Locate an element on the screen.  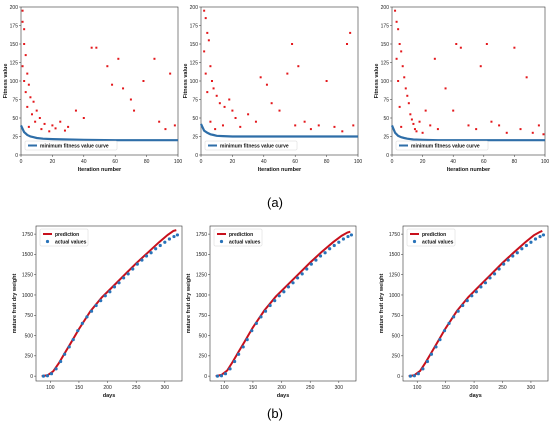
y-tick-label: 1500 is located at coordinates (394, 255).